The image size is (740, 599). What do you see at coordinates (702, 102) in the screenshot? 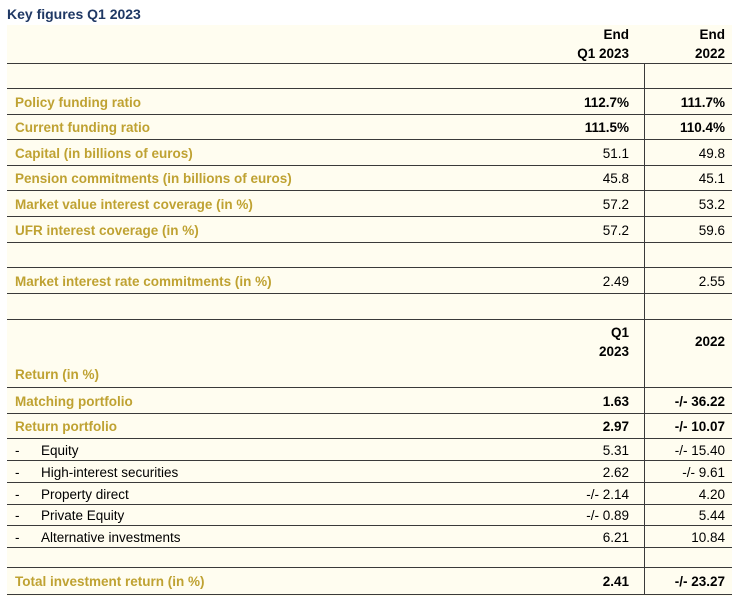
I see `row-value-2022: 111.7%` at bounding box center [702, 102].